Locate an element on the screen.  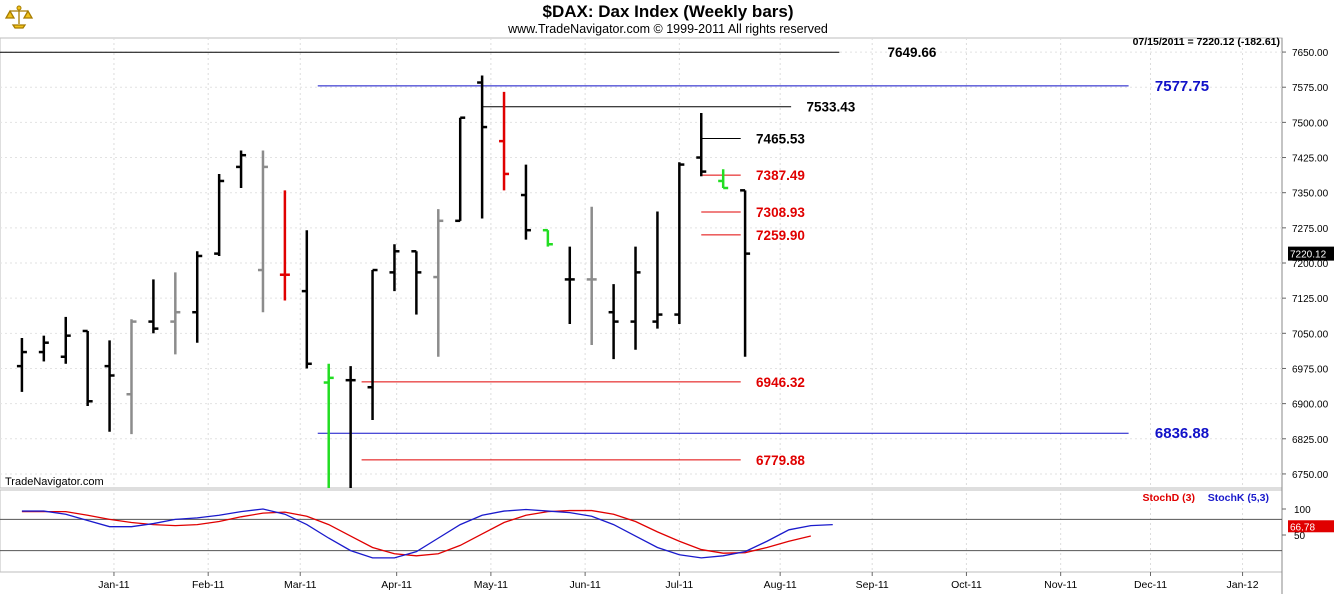
level-label-7577.75: 7577.75 is located at coordinates (1182, 86).